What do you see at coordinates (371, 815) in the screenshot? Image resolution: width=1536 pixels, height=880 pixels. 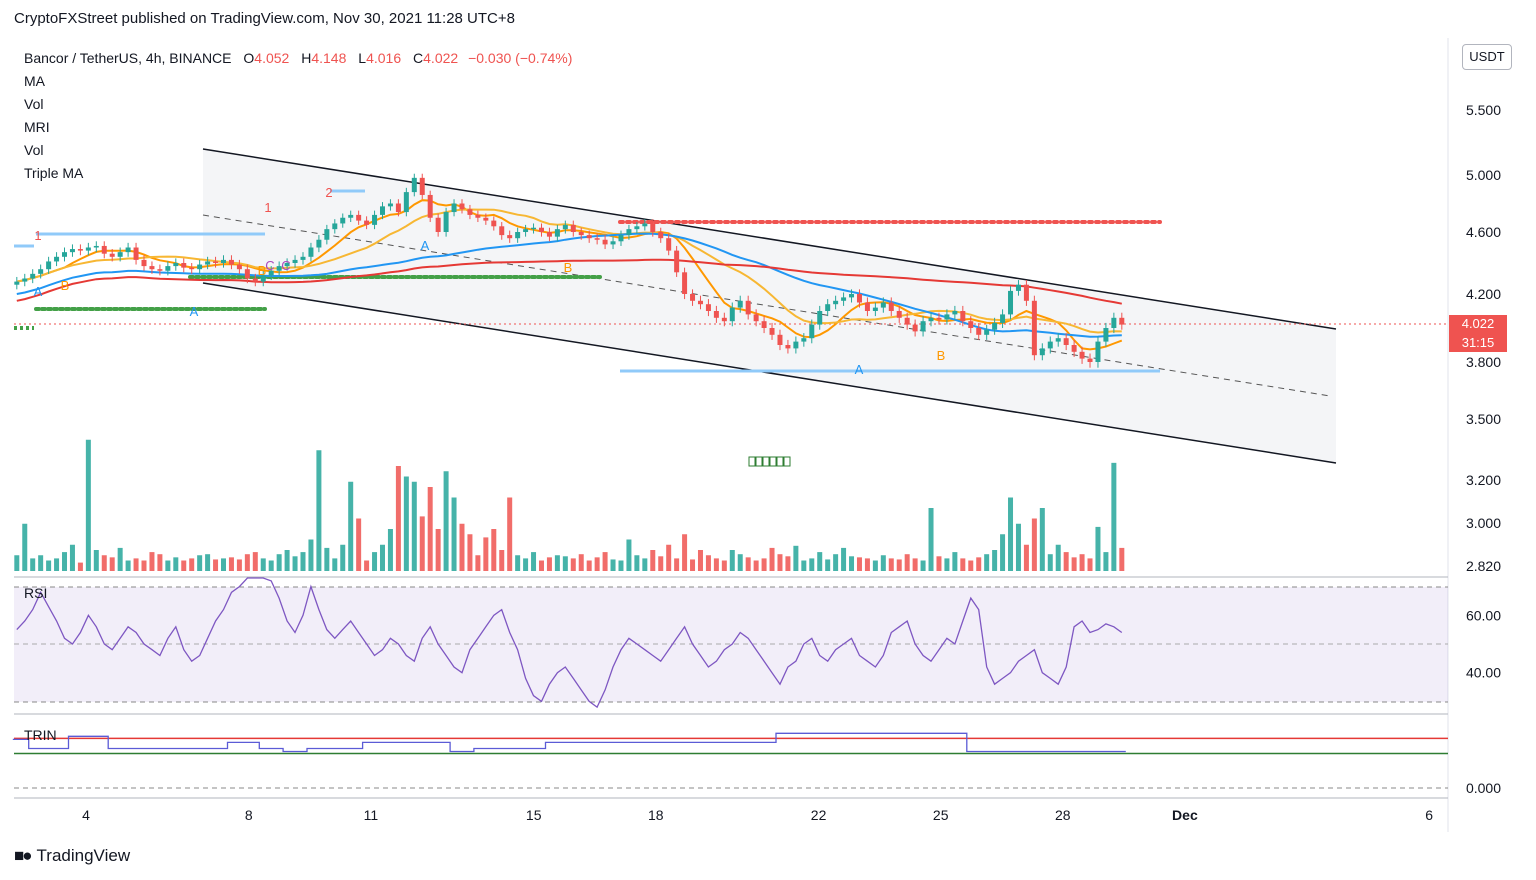 I see `time-tick-label: 11` at bounding box center [371, 815].